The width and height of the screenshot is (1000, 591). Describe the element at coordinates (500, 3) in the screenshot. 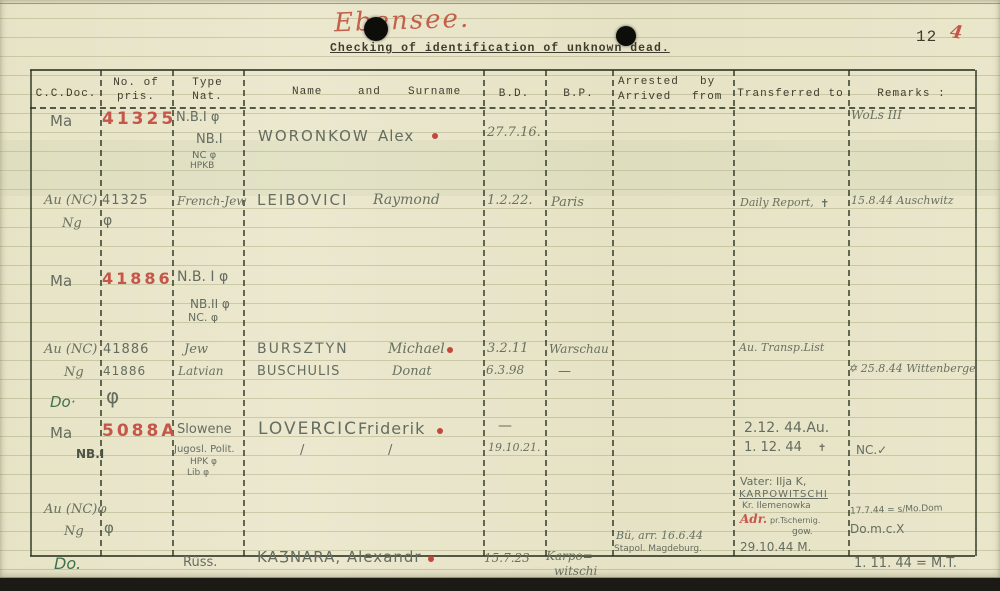

I see `card-top-edge` at that location.